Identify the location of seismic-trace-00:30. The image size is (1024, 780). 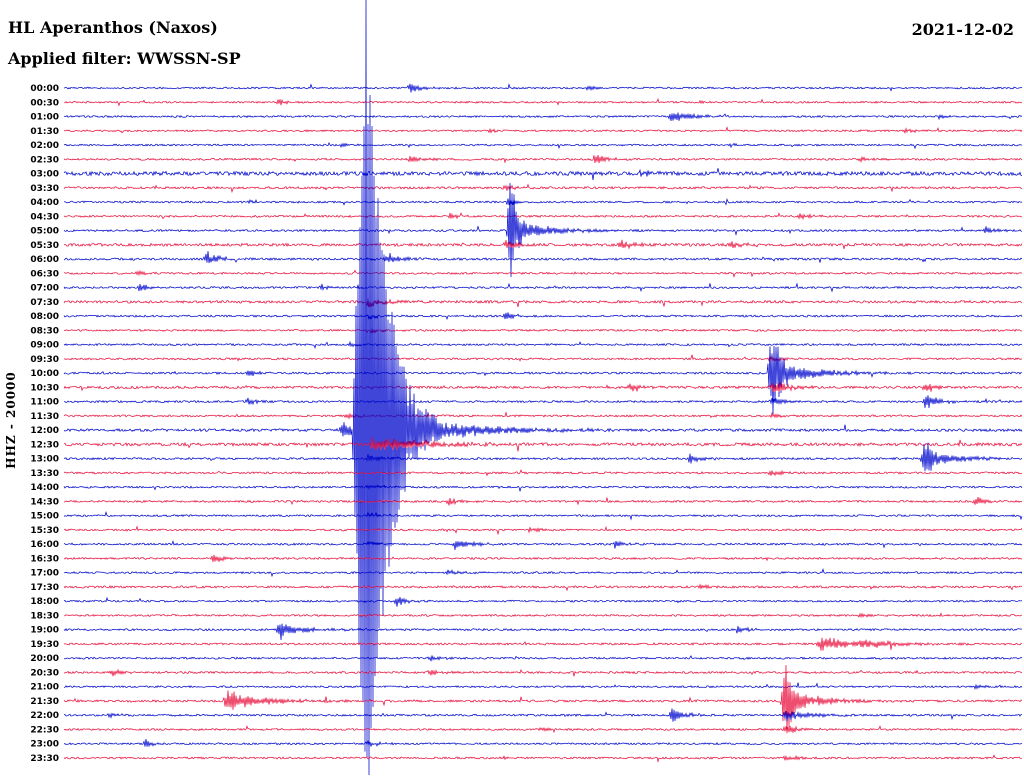
(543, 102).